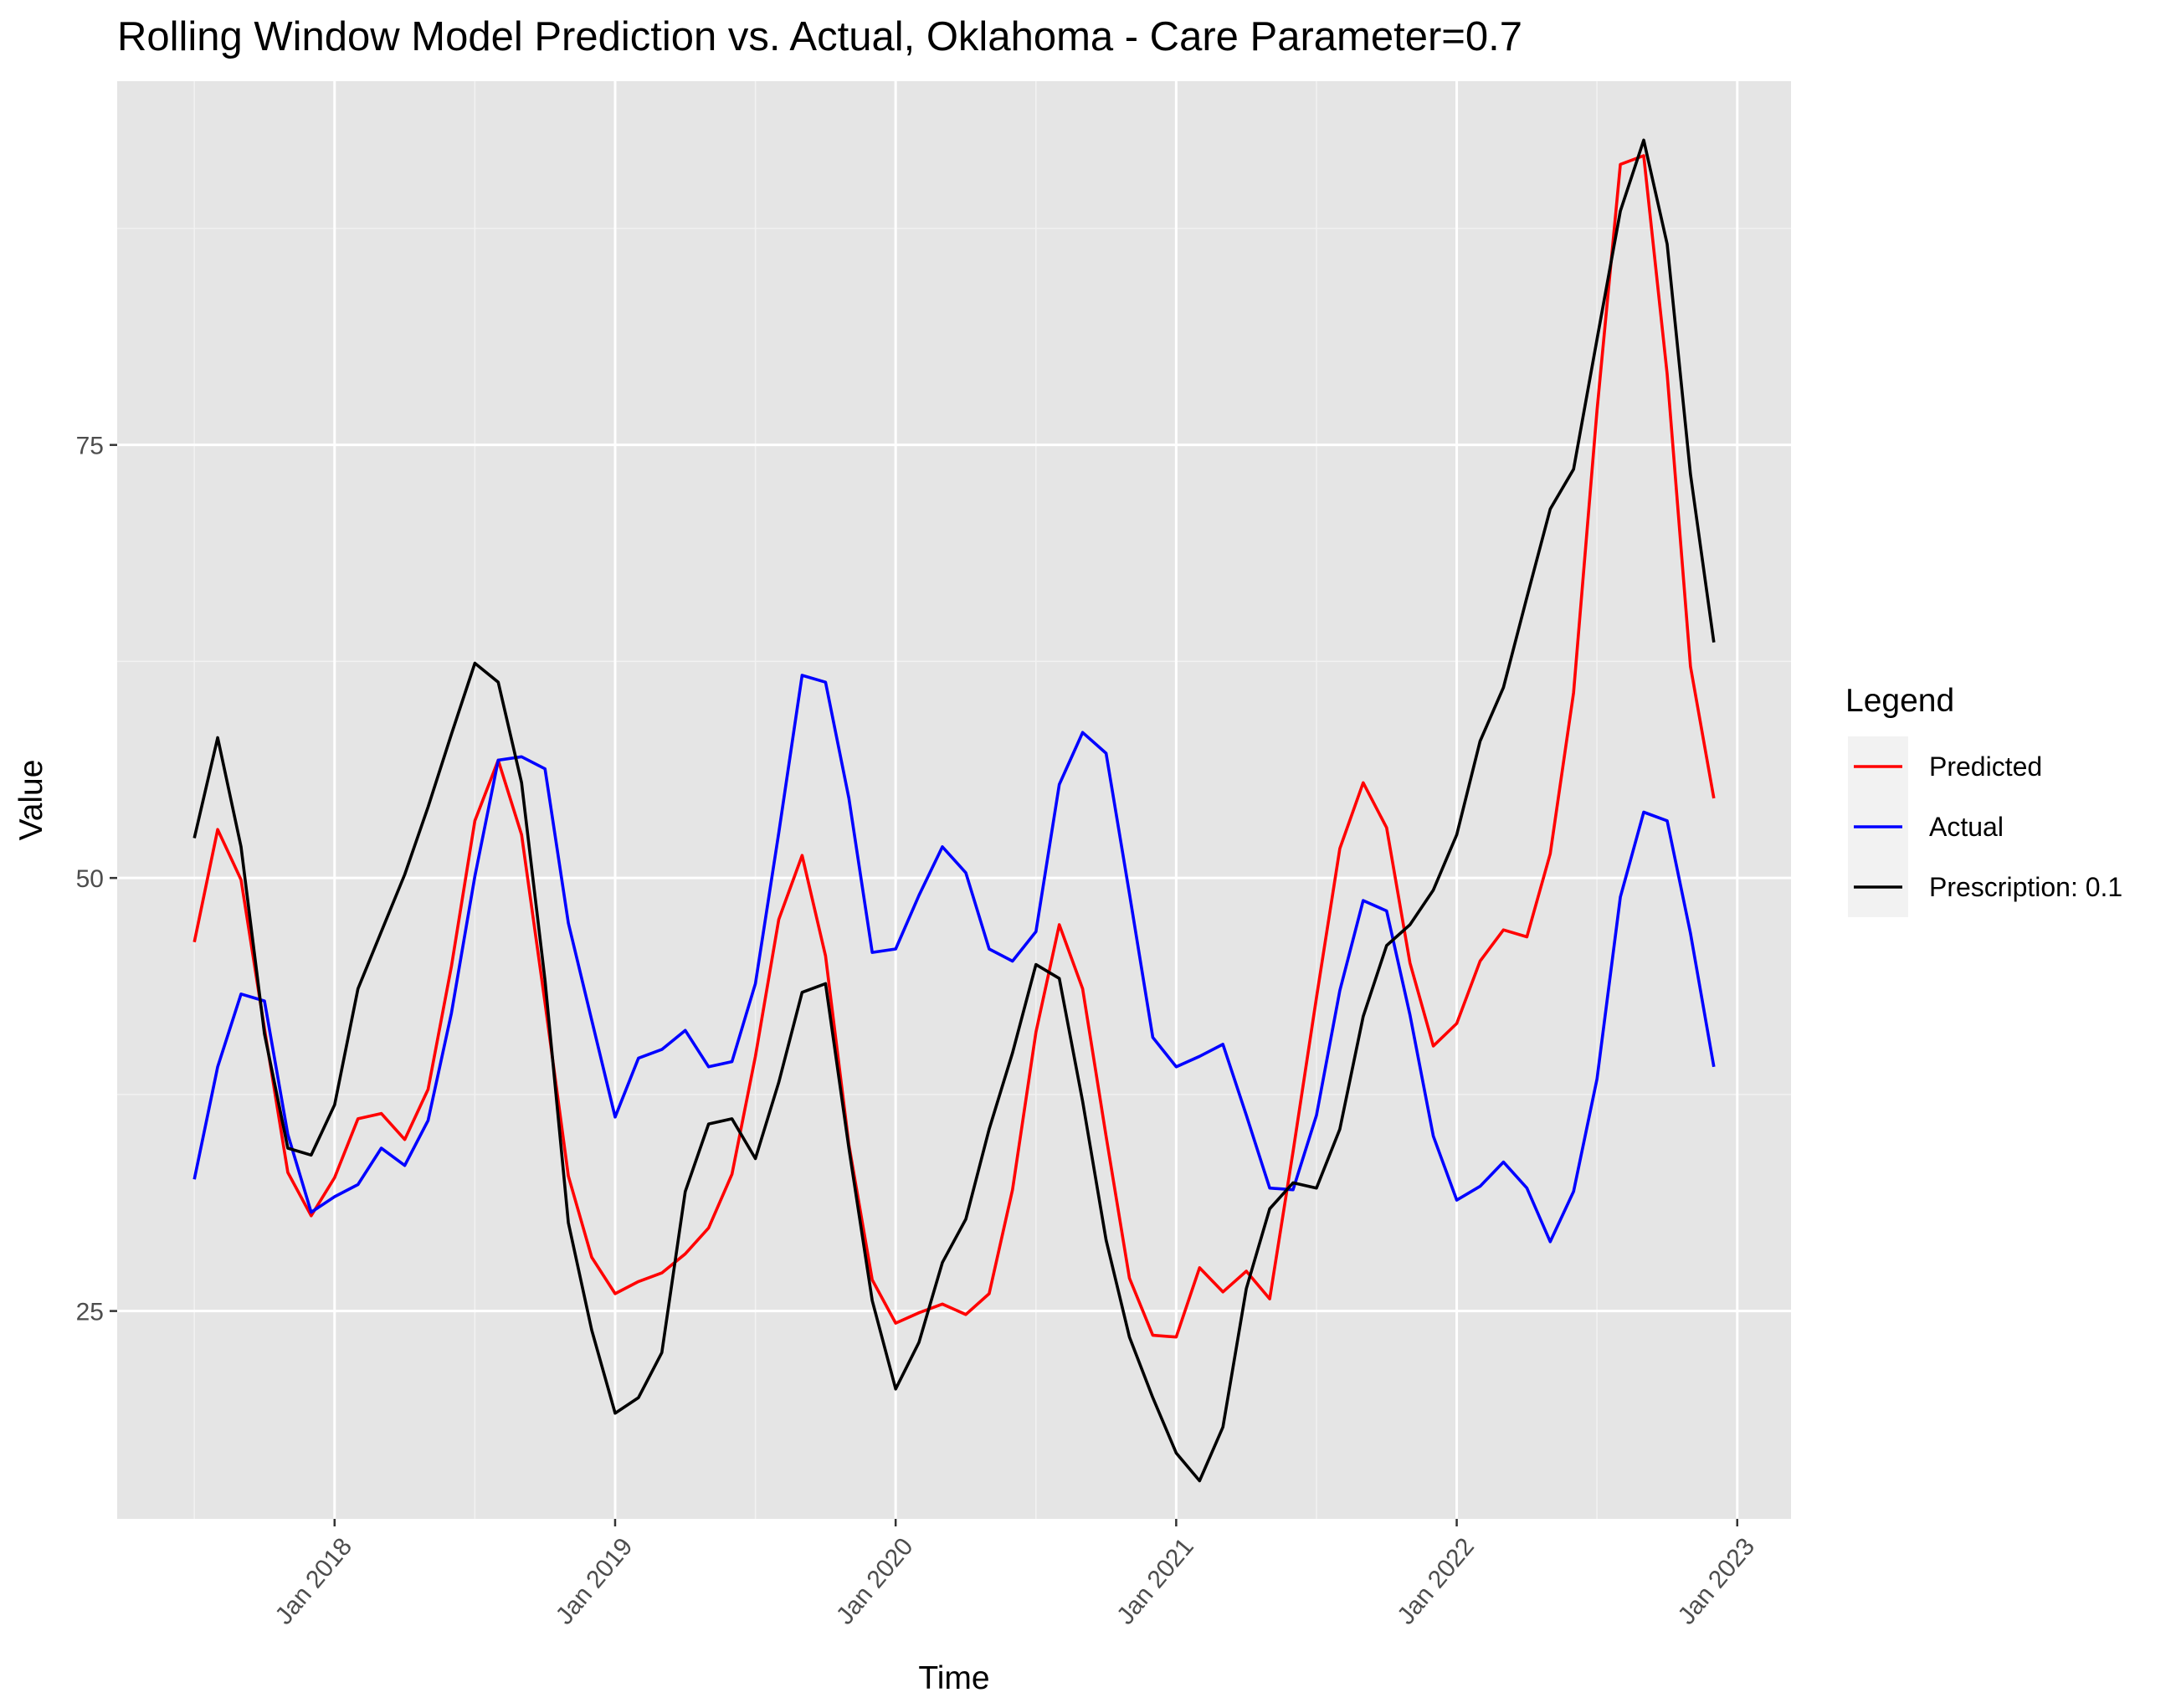 Image resolution: width=2176 pixels, height=1708 pixels. Describe the element at coordinates (1966, 827) in the screenshot. I see `legend-label-2: Actual` at that location.